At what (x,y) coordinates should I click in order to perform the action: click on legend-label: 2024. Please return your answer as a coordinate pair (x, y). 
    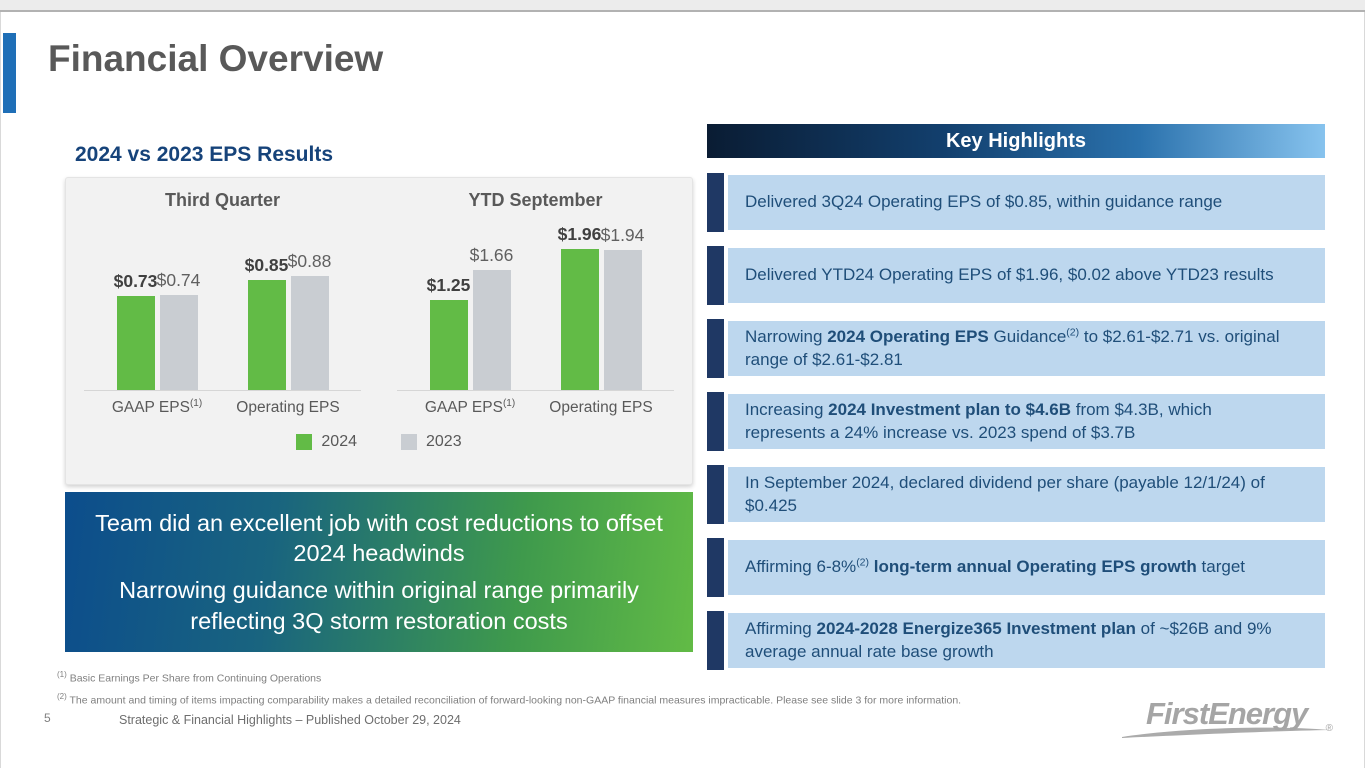
    Looking at the image, I should click on (339, 441).